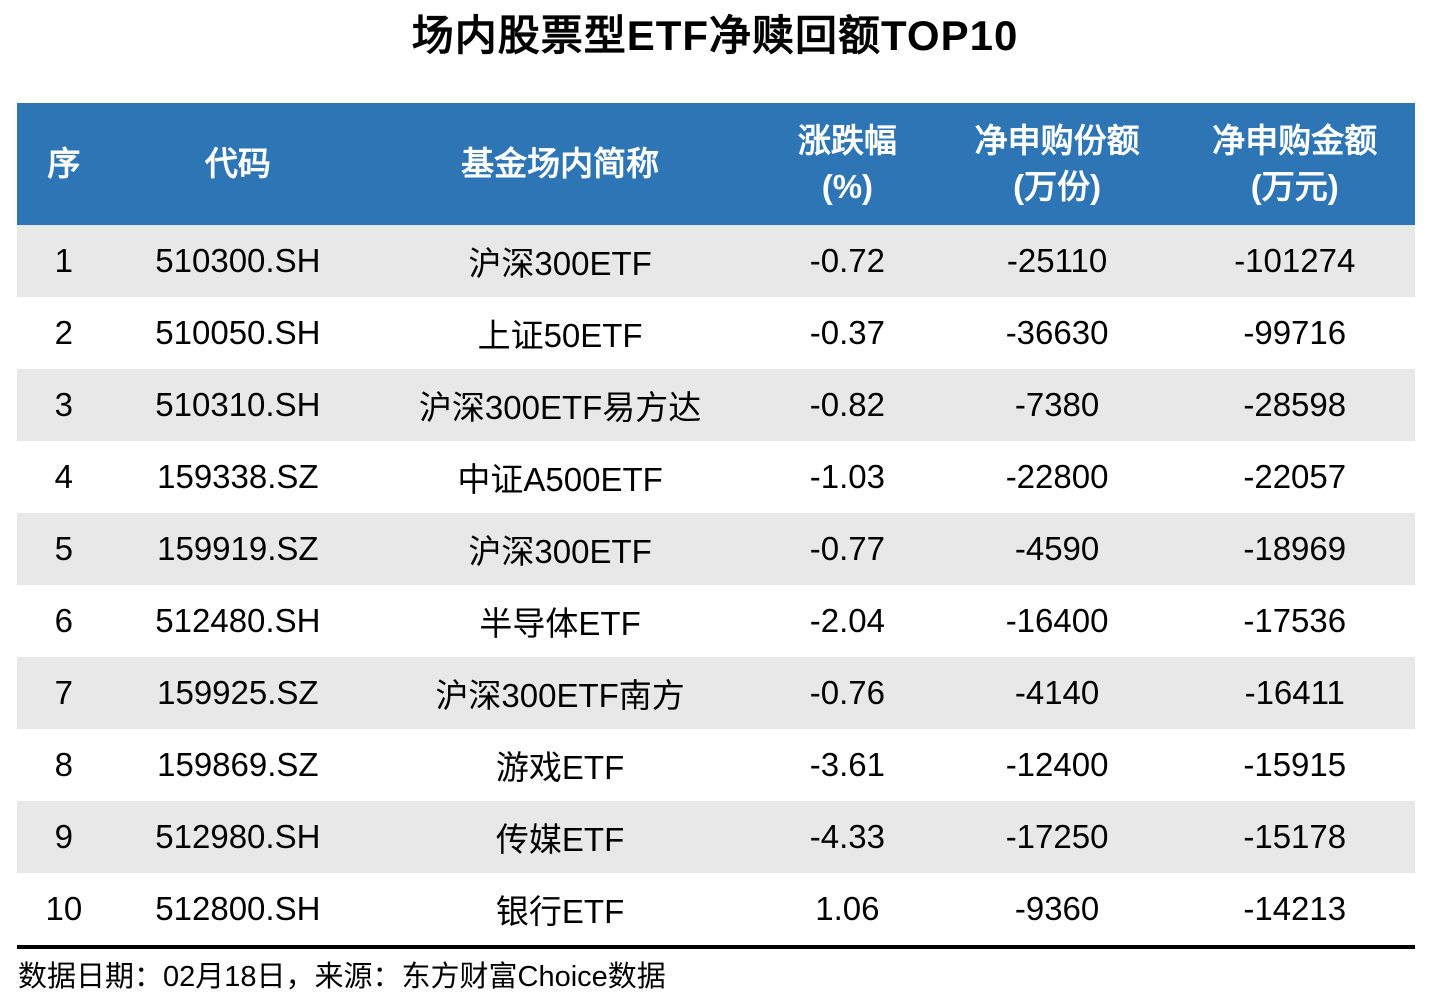 The width and height of the screenshot is (1430, 1000). I want to click on table-cell: -16411, so click(1294, 693).